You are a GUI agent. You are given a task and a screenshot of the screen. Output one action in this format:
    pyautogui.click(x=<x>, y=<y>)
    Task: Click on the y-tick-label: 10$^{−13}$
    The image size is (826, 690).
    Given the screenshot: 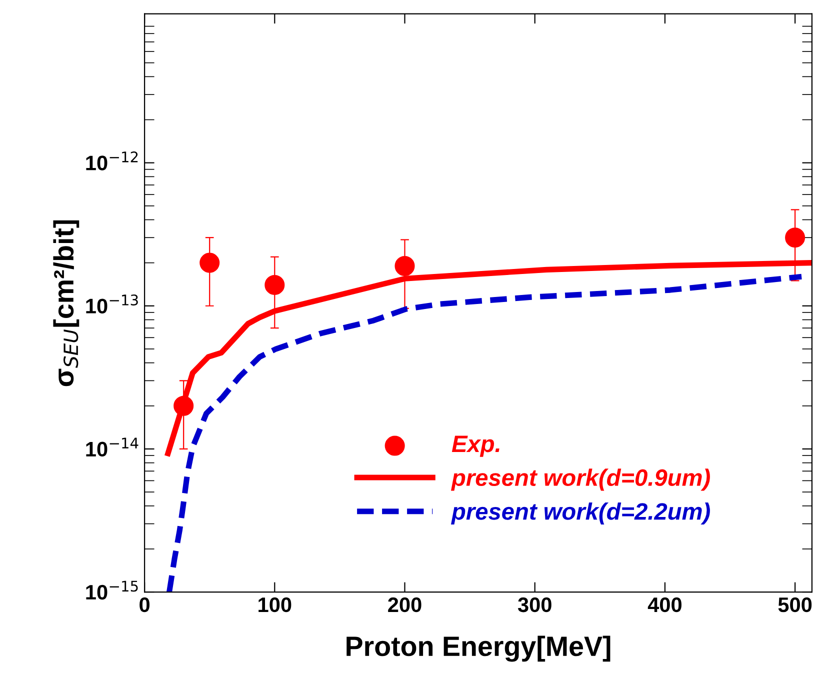 What is the action you would take?
    pyautogui.click(x=112, y=304)
    